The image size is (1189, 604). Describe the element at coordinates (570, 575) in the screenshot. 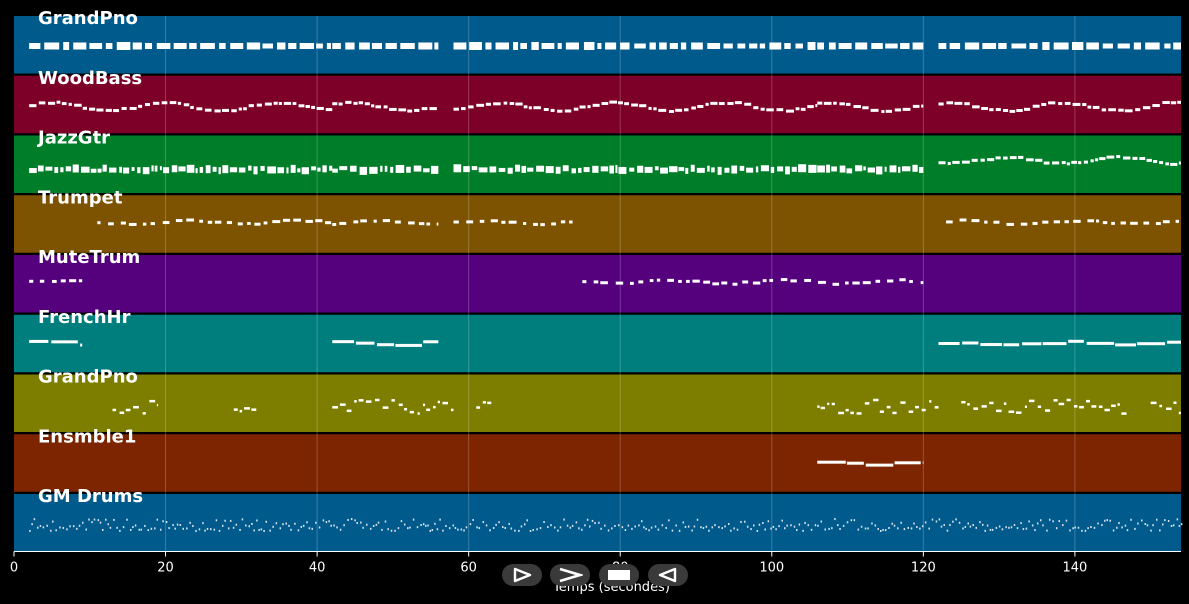

I see `forward-button` at that location.